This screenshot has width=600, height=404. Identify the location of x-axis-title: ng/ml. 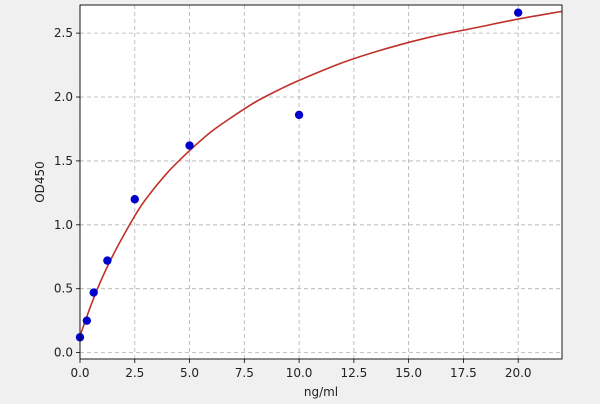
(321, 392).